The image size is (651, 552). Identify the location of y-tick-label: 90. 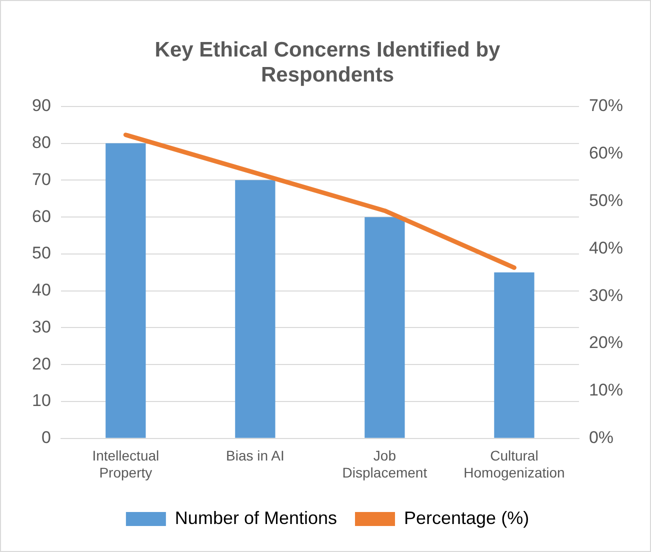
(41, 106).